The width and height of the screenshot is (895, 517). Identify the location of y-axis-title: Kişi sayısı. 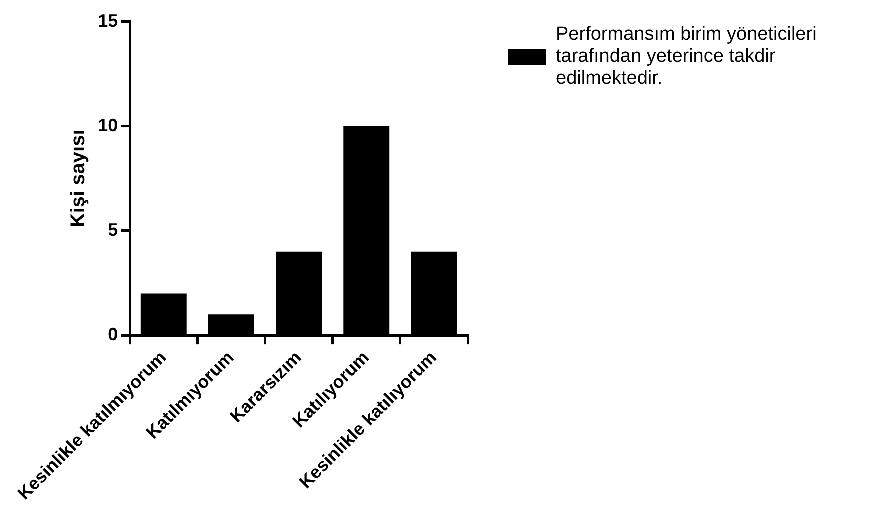
(79, 179).